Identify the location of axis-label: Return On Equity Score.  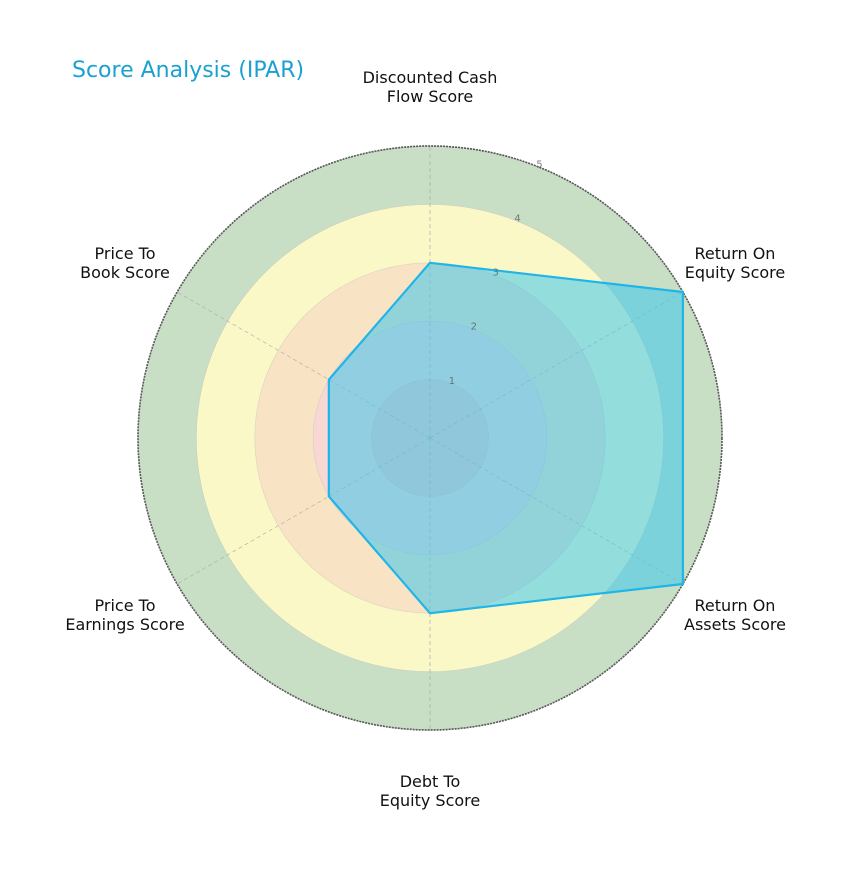
(735, 263).